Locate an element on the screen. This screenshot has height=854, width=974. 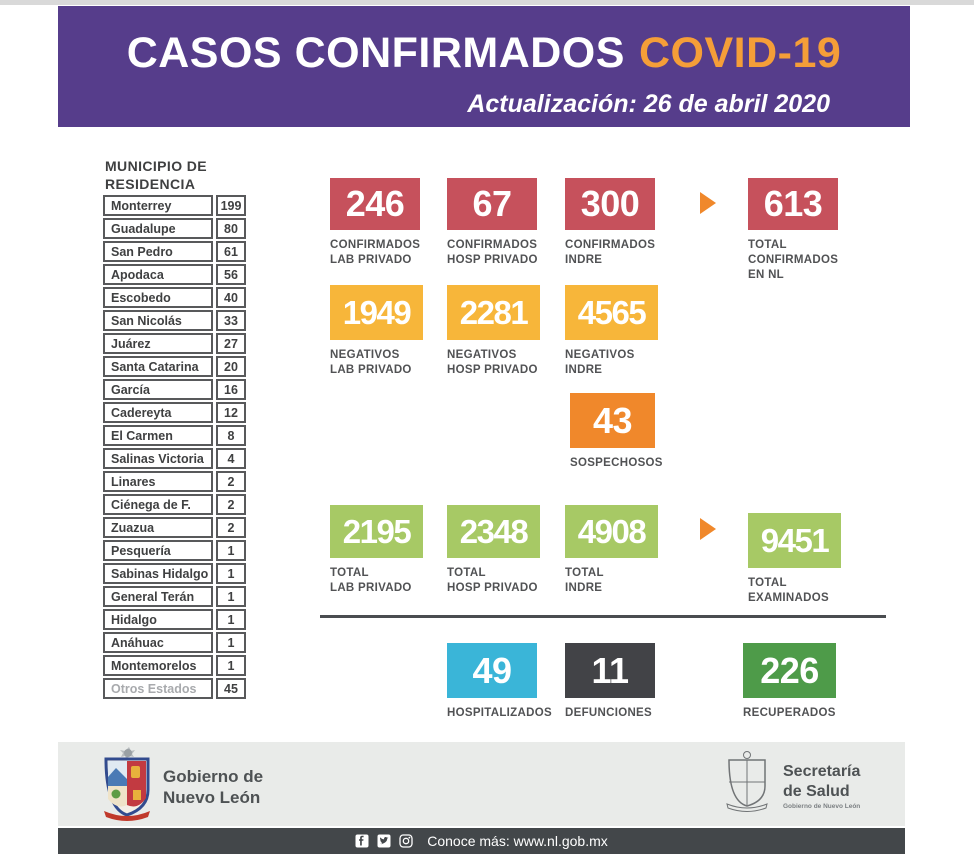
table-row: Guadalupe 80 is located at coordinates (174, 228).